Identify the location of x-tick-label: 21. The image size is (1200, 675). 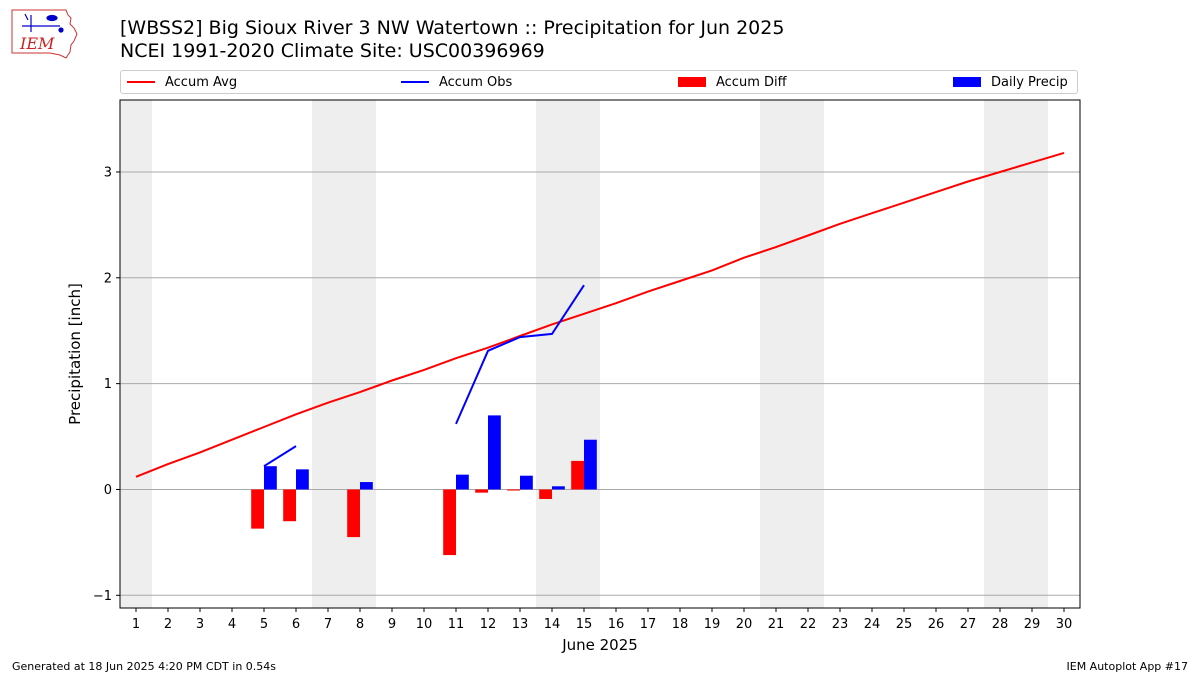
(776, 624).